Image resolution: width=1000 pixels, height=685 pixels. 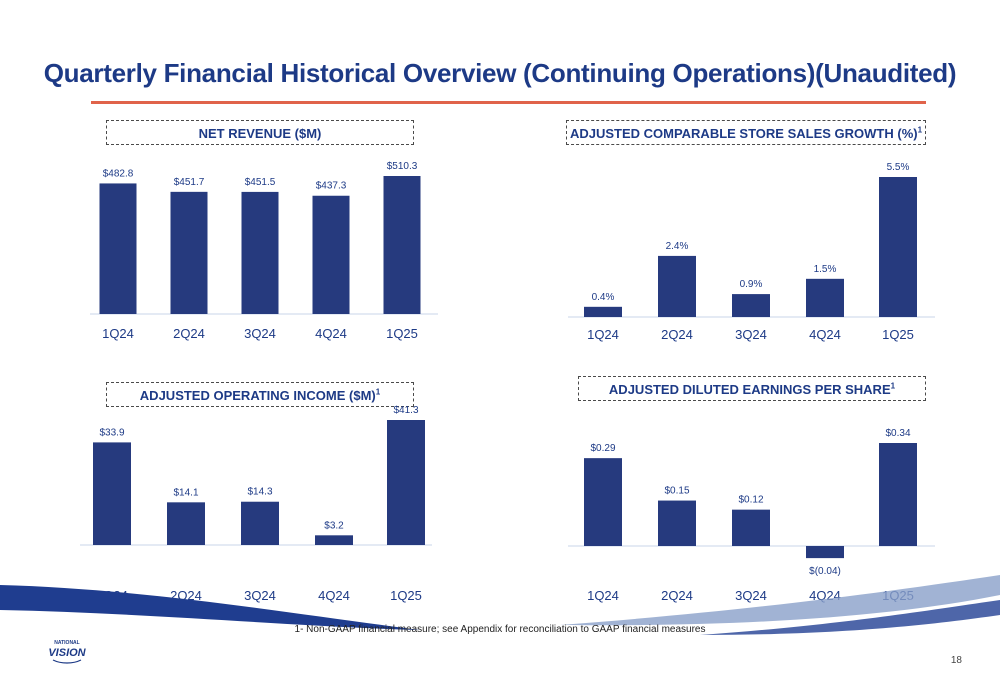 I want to click on chart-title-text: ADJUSTED OPERATING INCOME ($M), so click(x=257, y=395).